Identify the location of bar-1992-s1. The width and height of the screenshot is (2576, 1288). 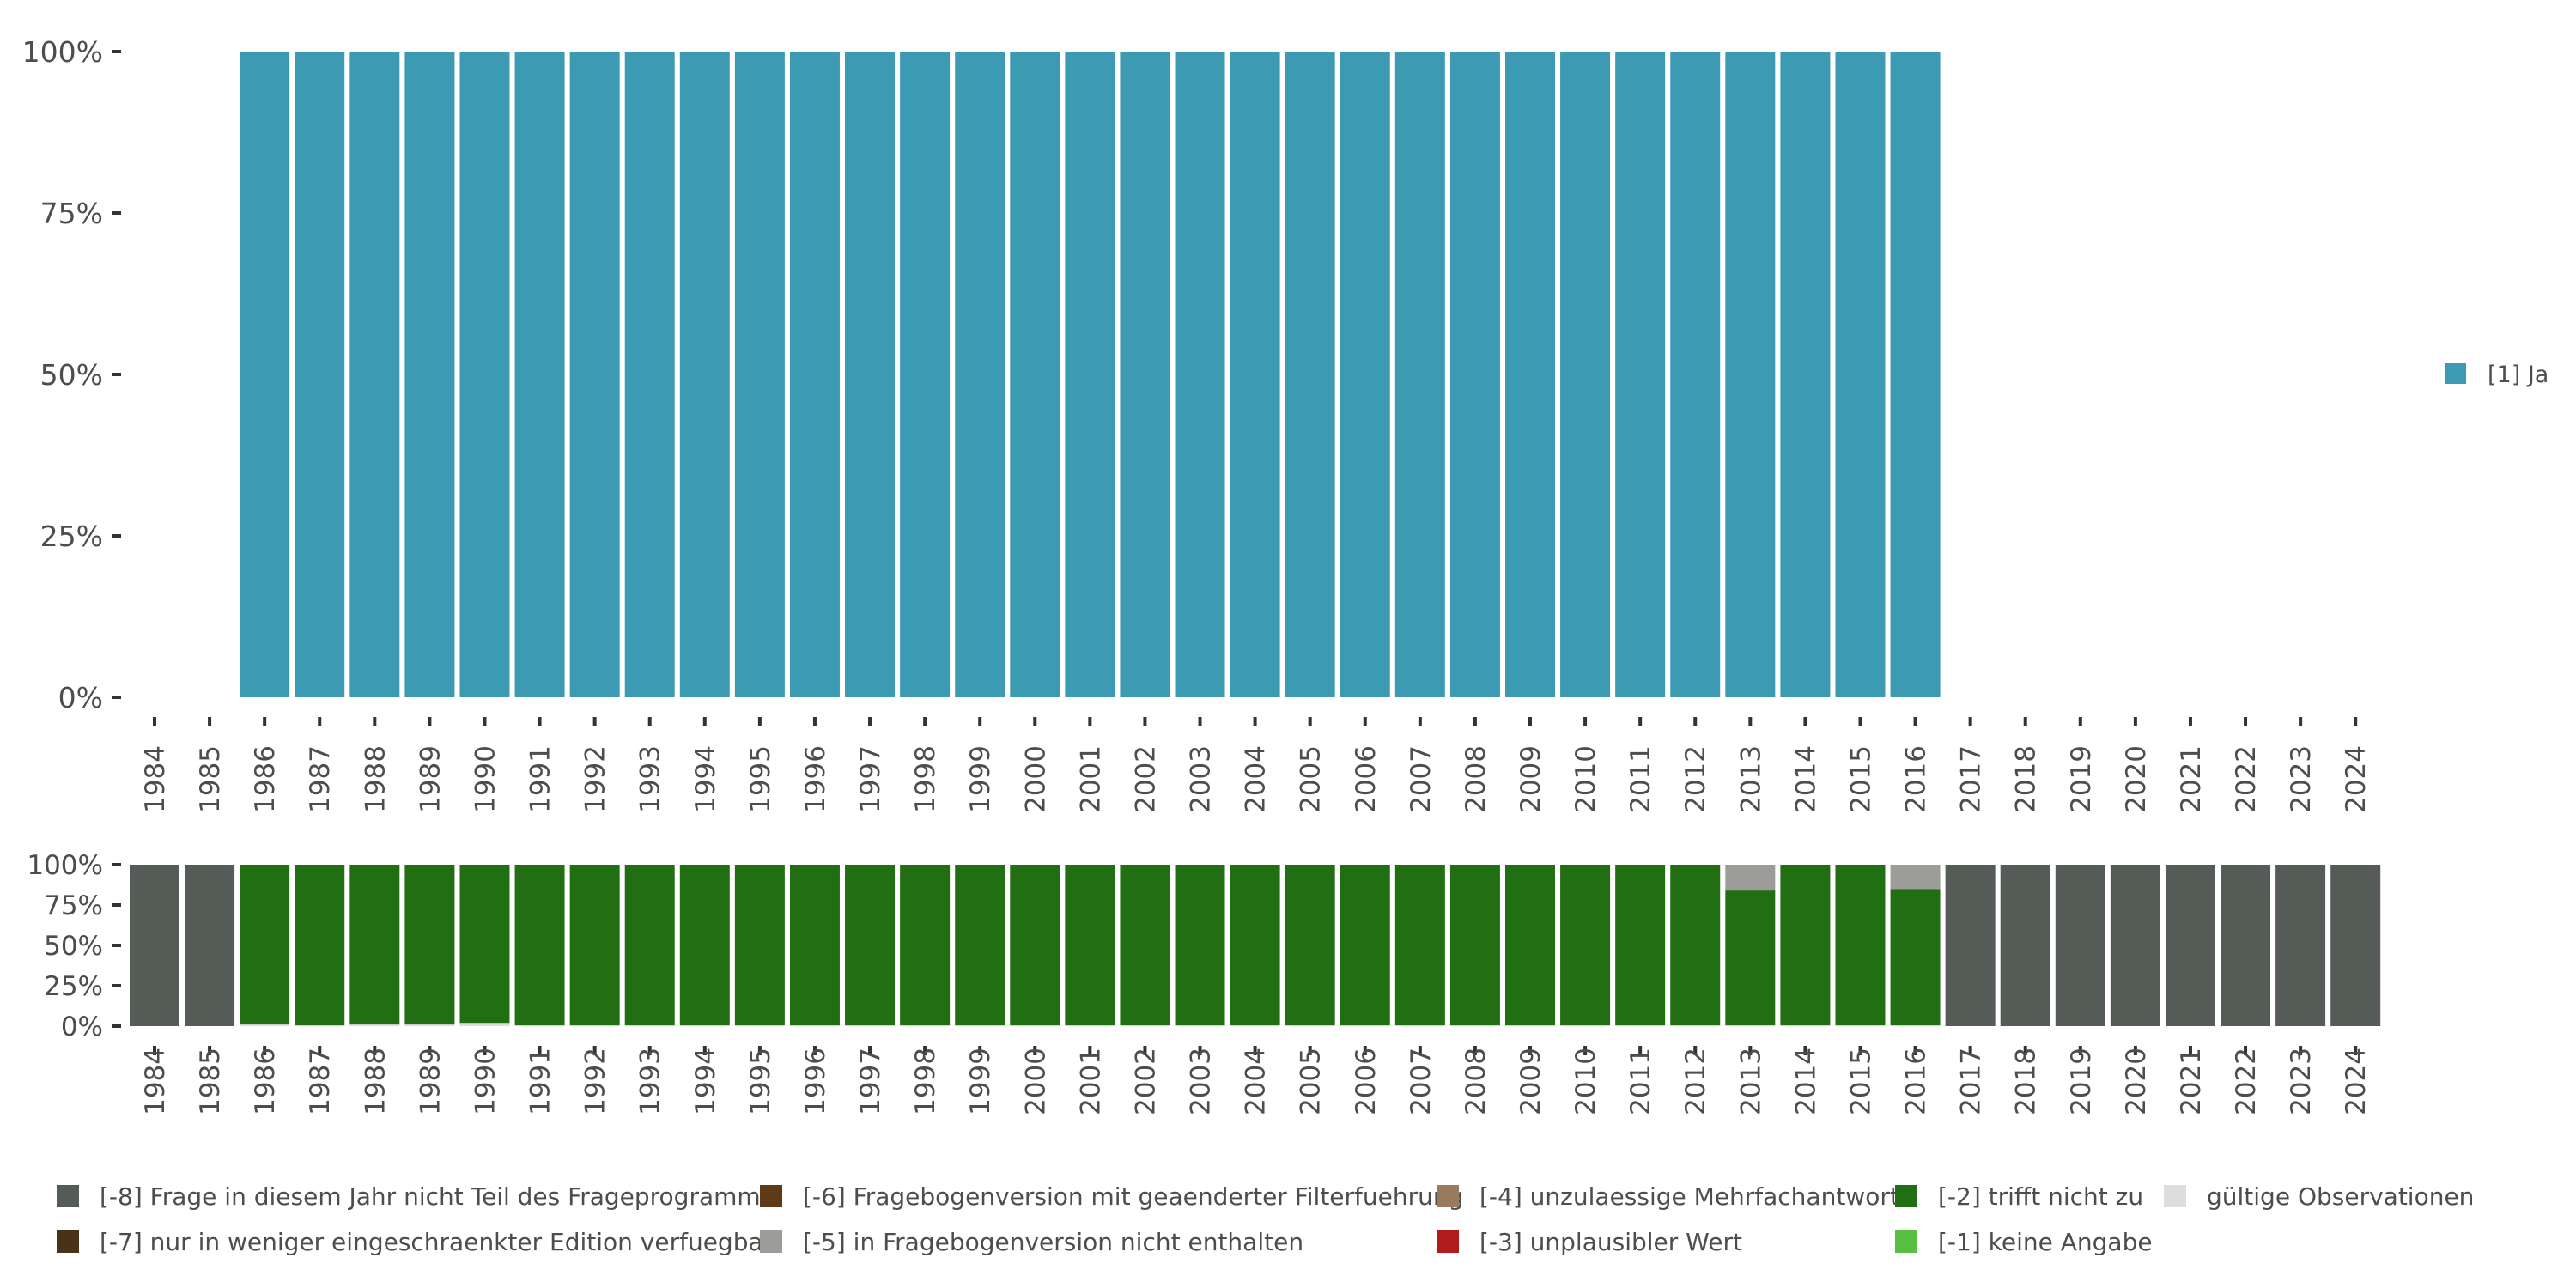
(594, 946).